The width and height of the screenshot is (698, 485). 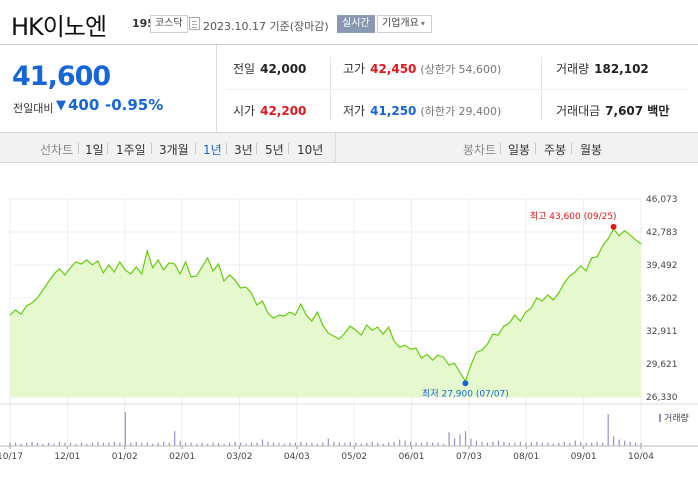 What do you see at coordinates (310, 150) in the screenshot?
I see `period-10y: 10년` at bounding box center [310, 150].